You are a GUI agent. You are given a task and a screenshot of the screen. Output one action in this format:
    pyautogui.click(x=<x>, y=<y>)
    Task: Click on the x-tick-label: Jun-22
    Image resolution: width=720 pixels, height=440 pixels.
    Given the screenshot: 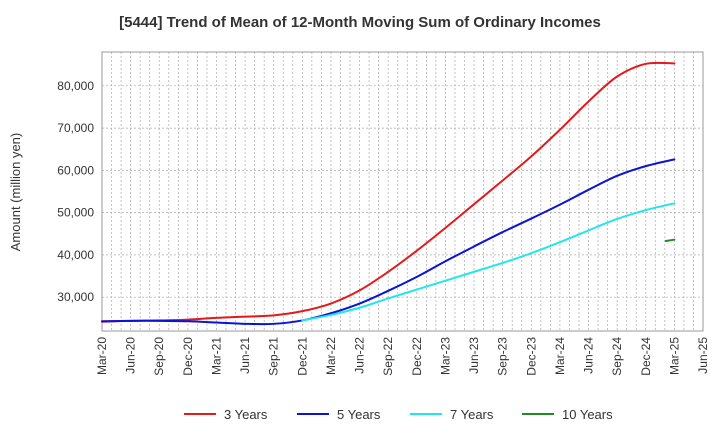 What is the action you would take?
    pyautogui.click(x=360, y=355)
    